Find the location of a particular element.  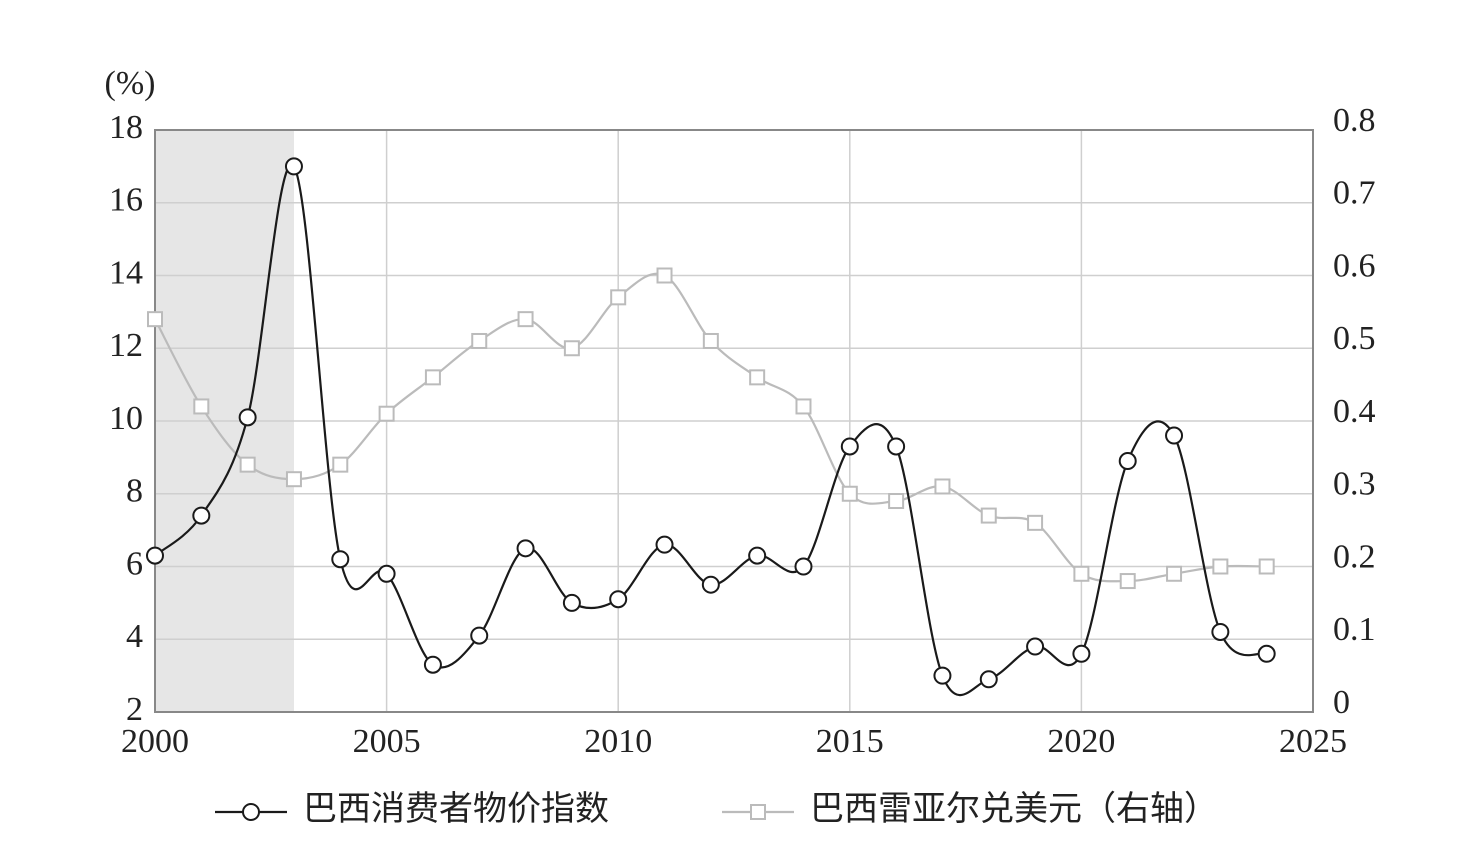

y-tick-label: 12 is located at coordinates (126, 345).